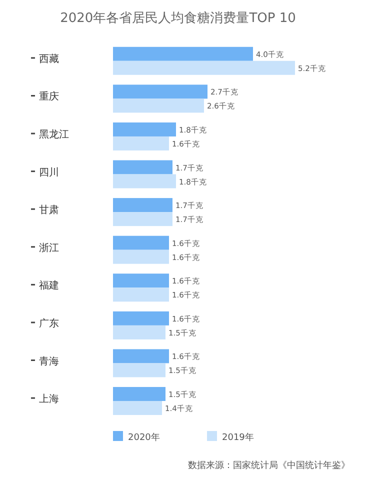 Image resolution: width=376 pixels, height=481 pixels. I want to click on legend-label: 2019年, so click(238, 437).